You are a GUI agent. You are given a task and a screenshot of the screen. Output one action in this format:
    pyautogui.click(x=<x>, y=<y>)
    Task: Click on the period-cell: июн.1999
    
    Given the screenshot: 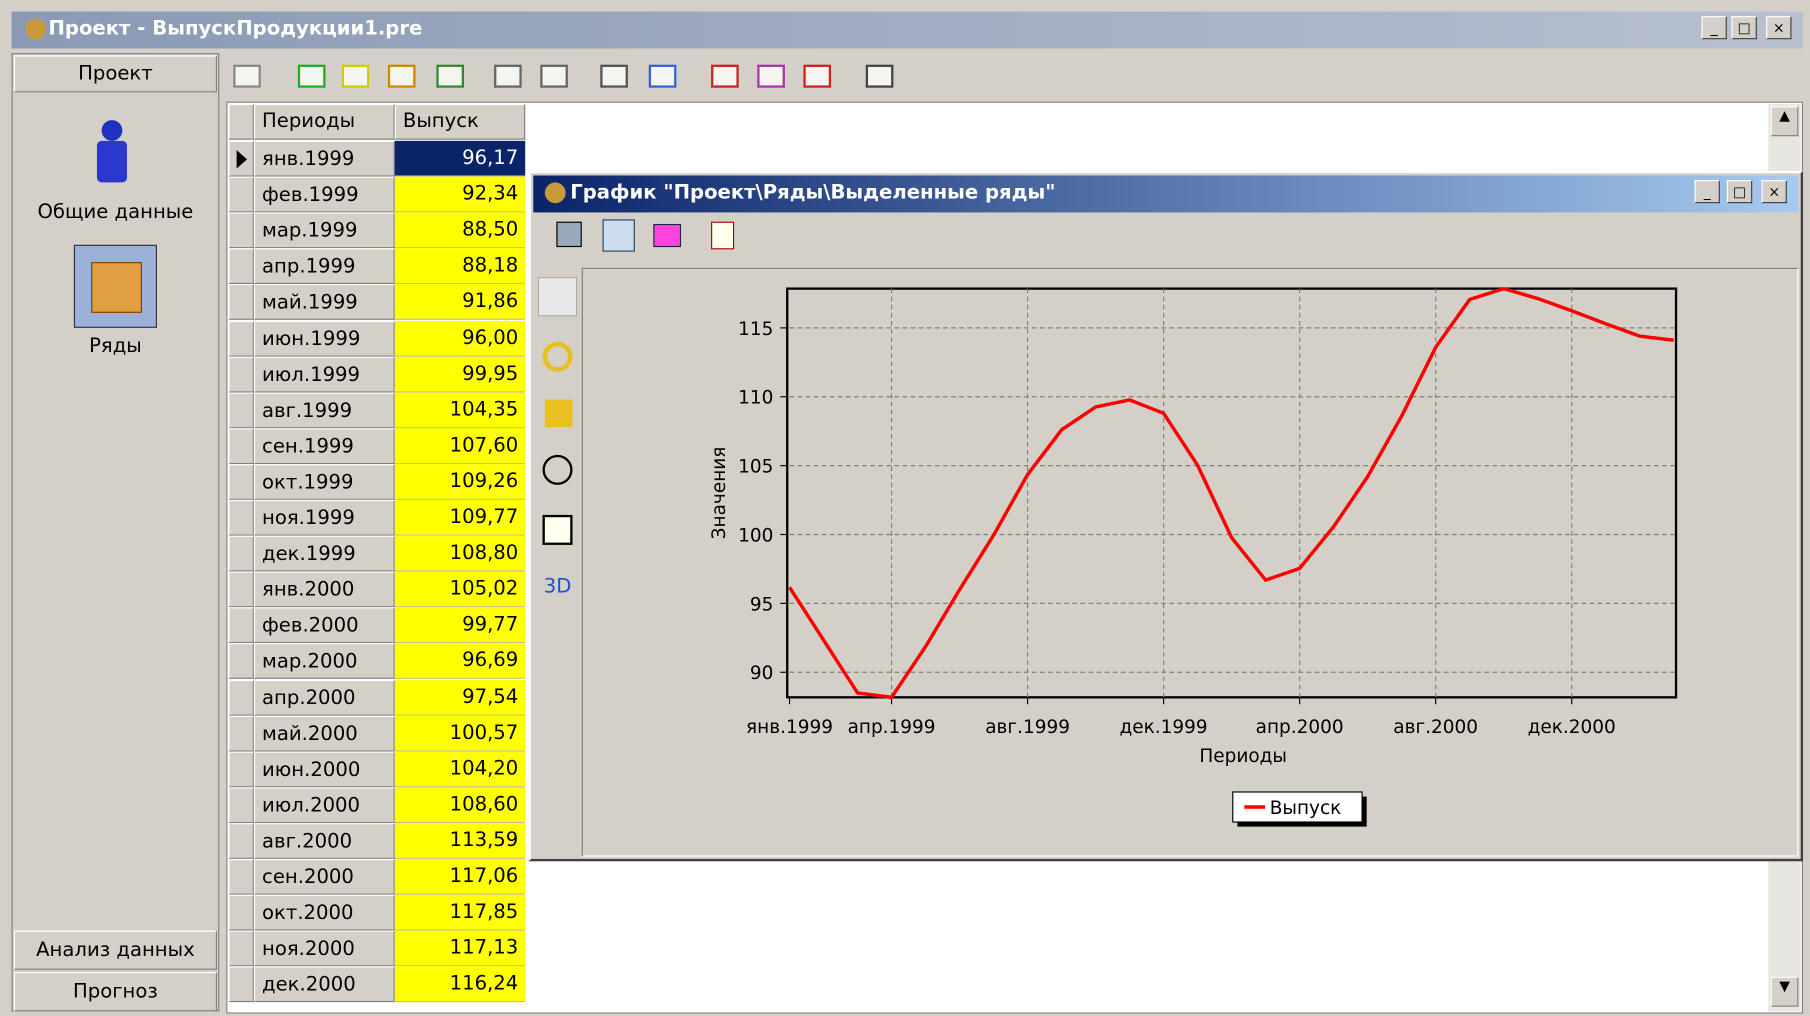 What is the action you would take?
    pyautogui.click(x=324, y=338)
    